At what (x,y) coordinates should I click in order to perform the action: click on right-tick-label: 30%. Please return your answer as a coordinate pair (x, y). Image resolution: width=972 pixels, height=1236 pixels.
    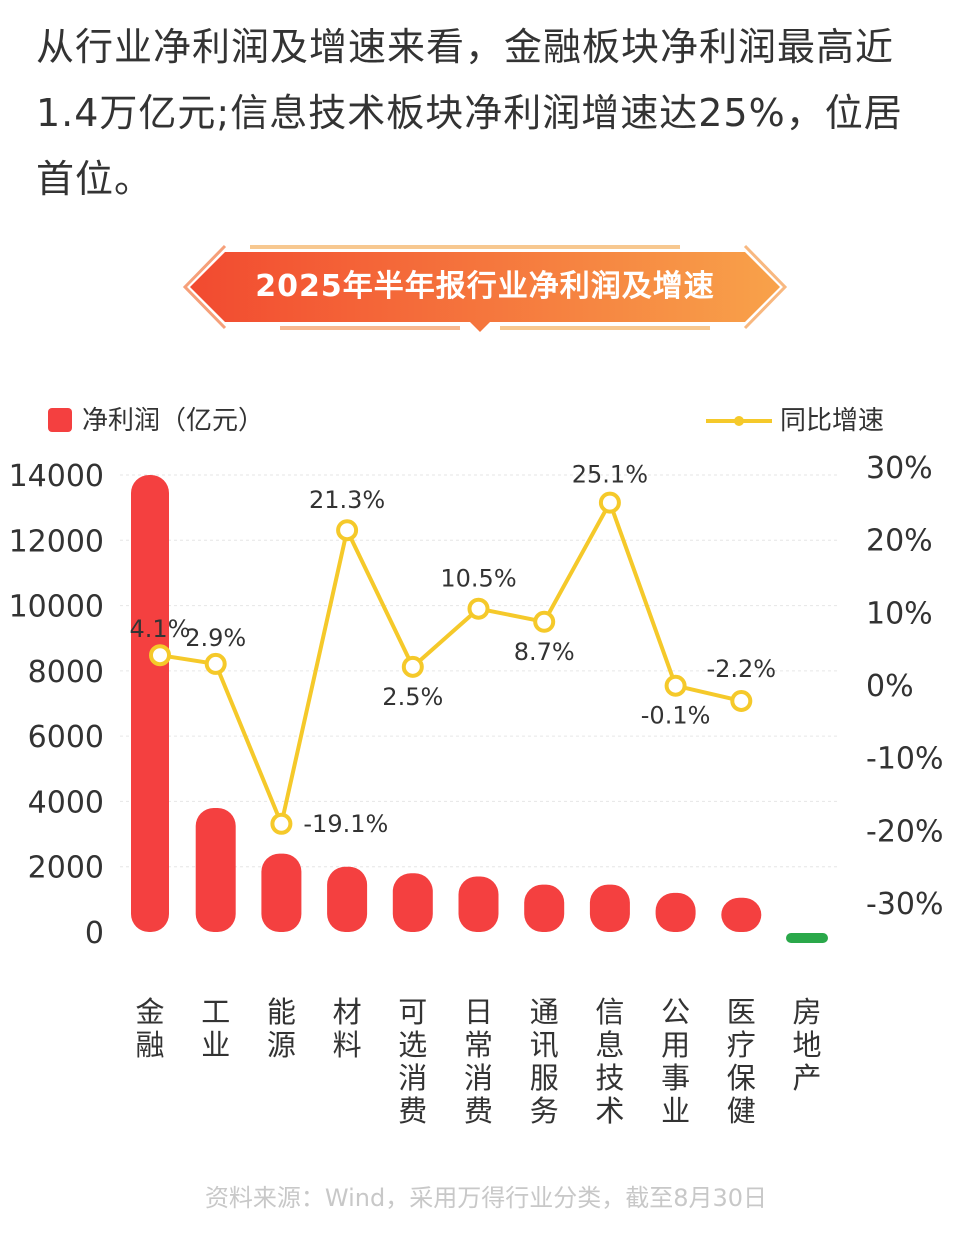
    Looking at the image, I should click on (899, 468).